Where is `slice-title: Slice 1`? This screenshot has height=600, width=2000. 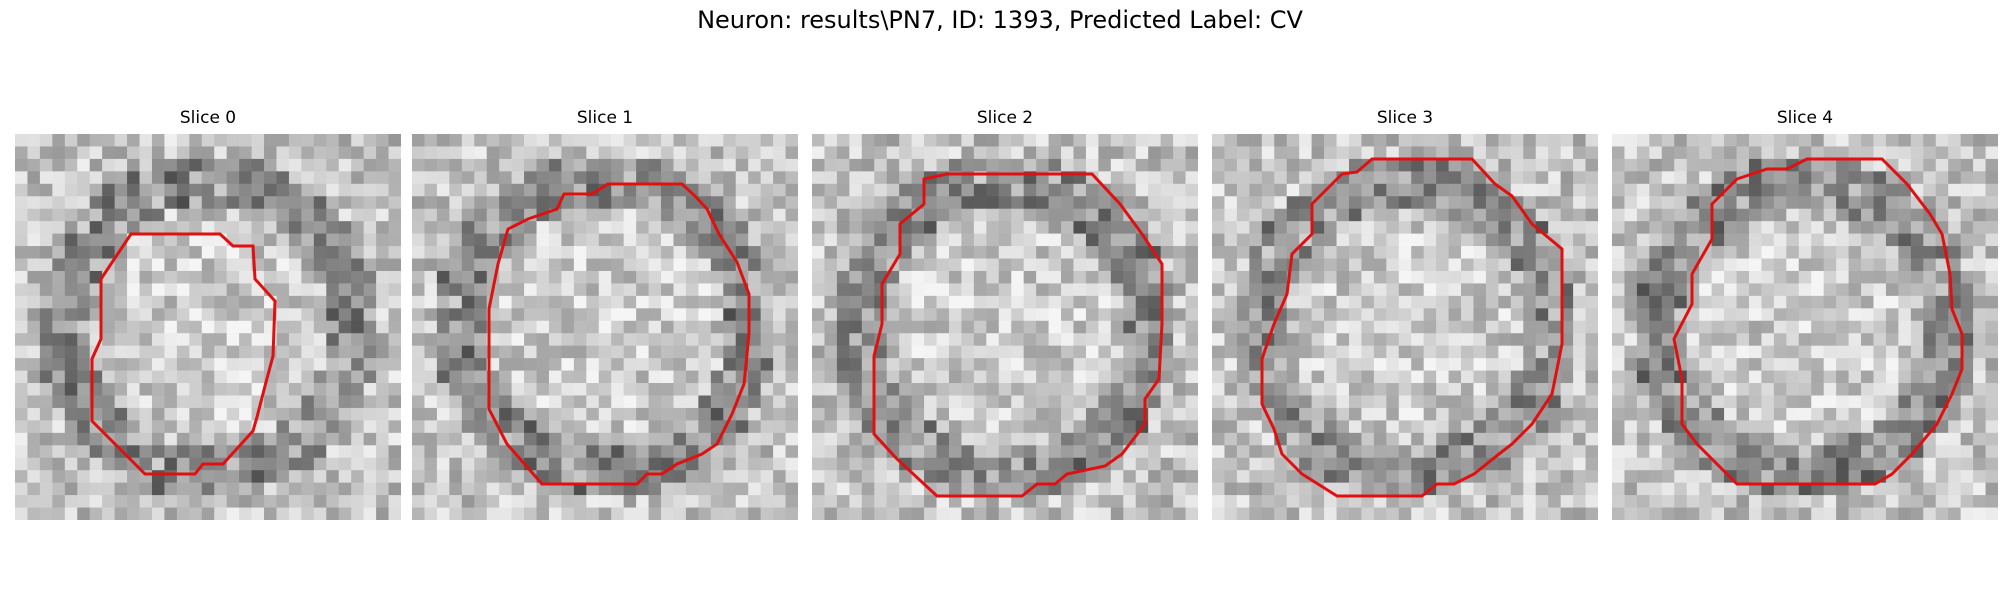
slice-title: Slice 1 is located at coordinates (605, 118).